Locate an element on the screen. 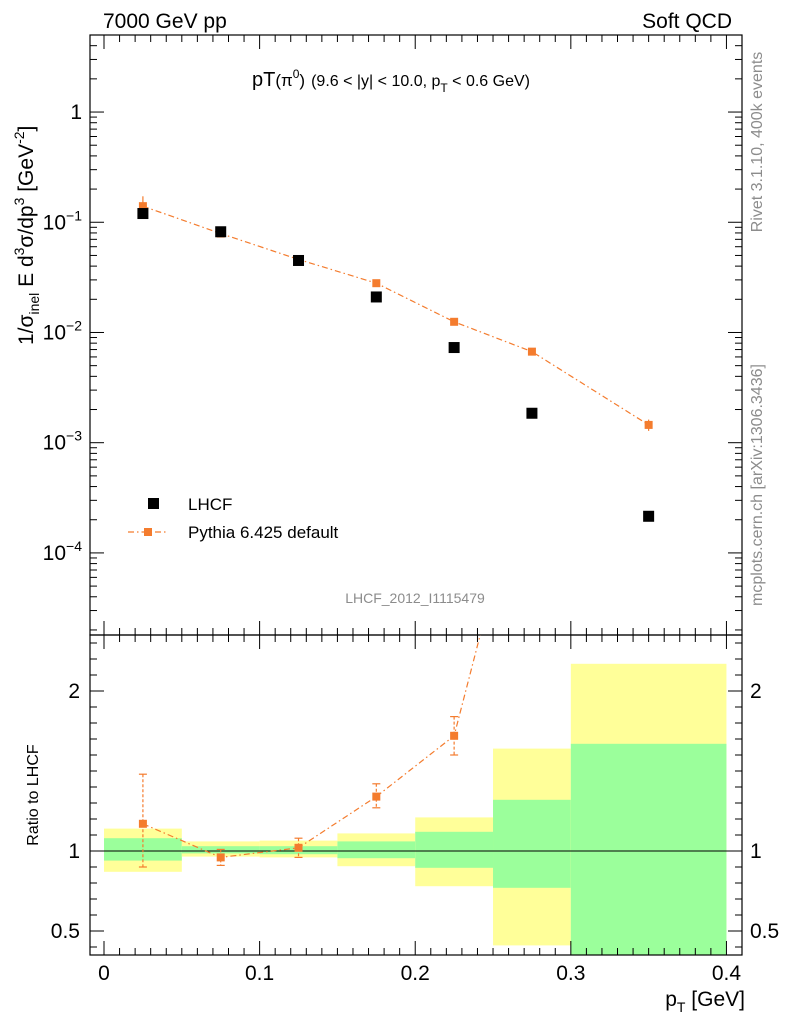  plot-title-cuts-sub: T is located at coordinates (444, 88).